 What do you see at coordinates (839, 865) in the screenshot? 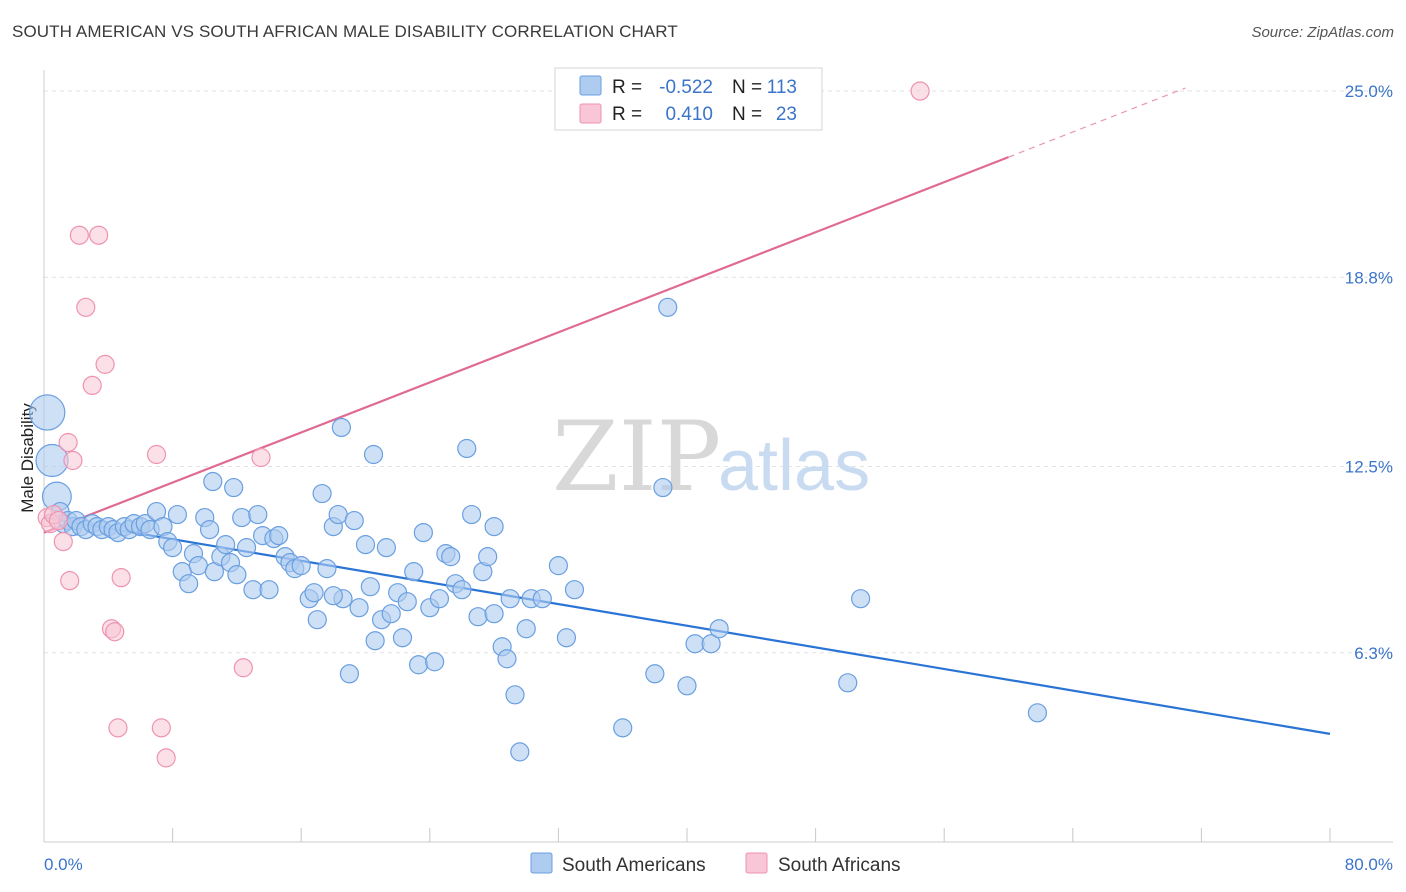
I see `bottom-legend-label-south-africans: South Africans` at bounding box center [839, 865].